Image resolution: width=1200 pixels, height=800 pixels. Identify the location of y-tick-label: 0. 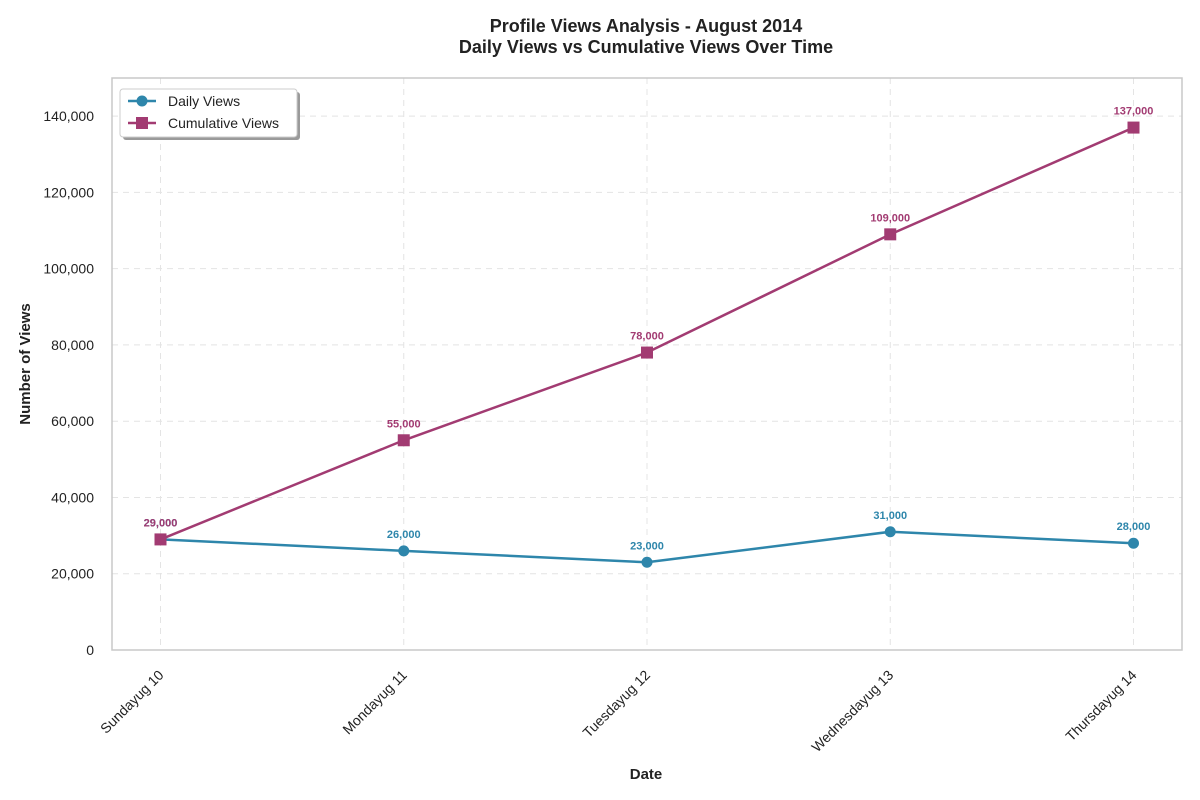
(90, 650).